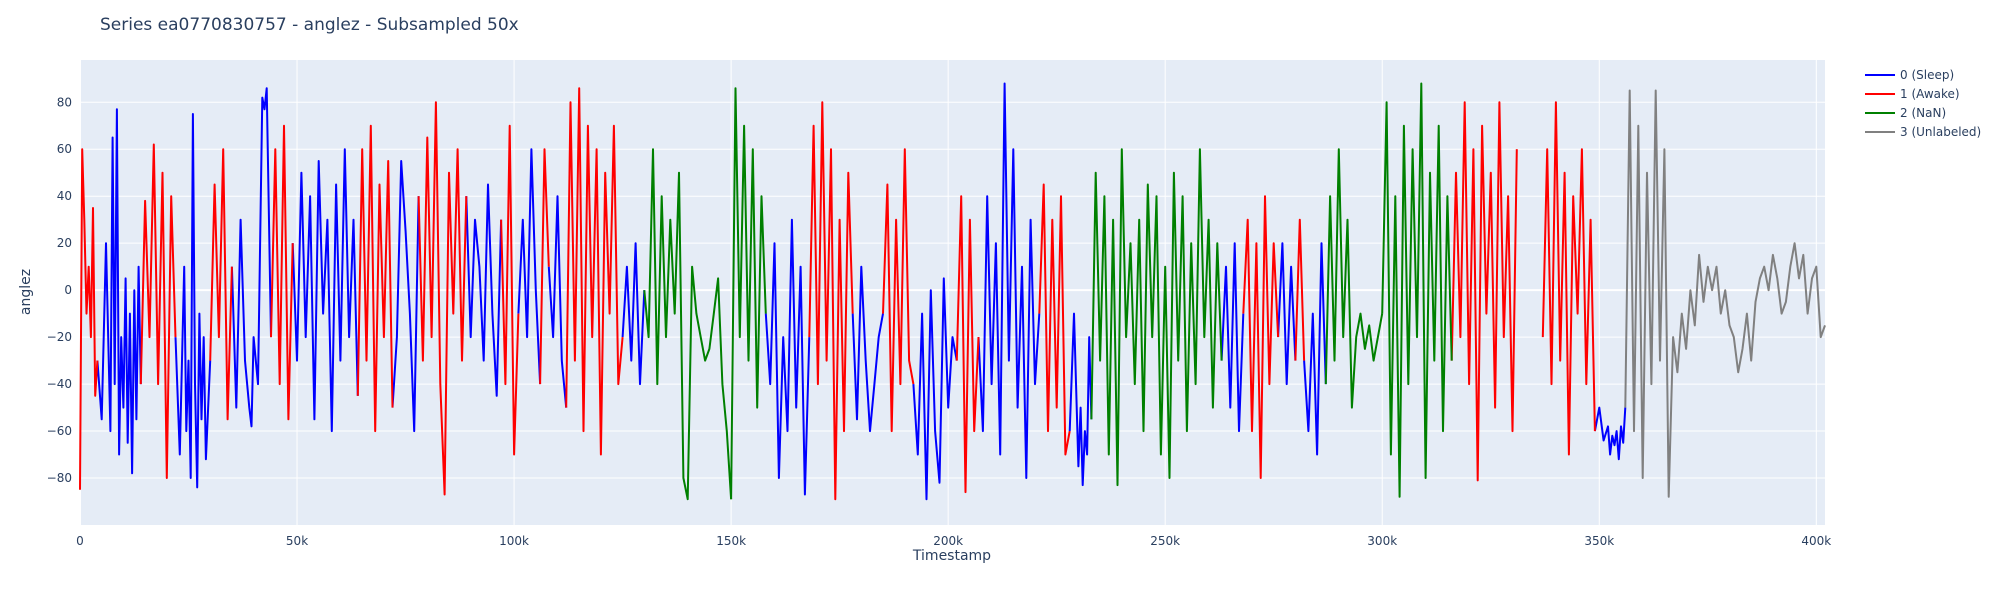  I want to click on legend-item: 2 (NaN), so click(1905, 113).